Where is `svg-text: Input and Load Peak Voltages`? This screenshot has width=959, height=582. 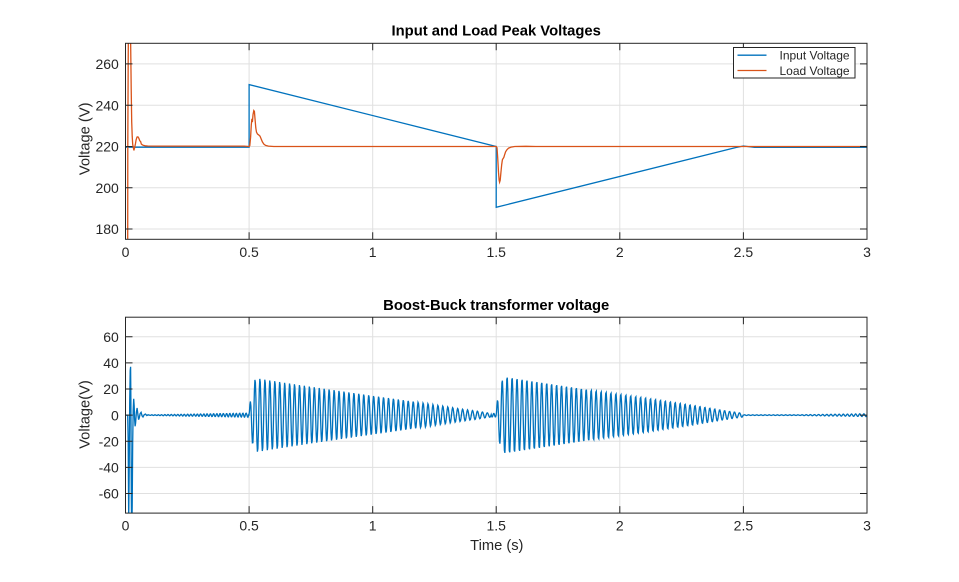 svg-text: Input and Load Peak Voltages is located at coordinates (496, 32).